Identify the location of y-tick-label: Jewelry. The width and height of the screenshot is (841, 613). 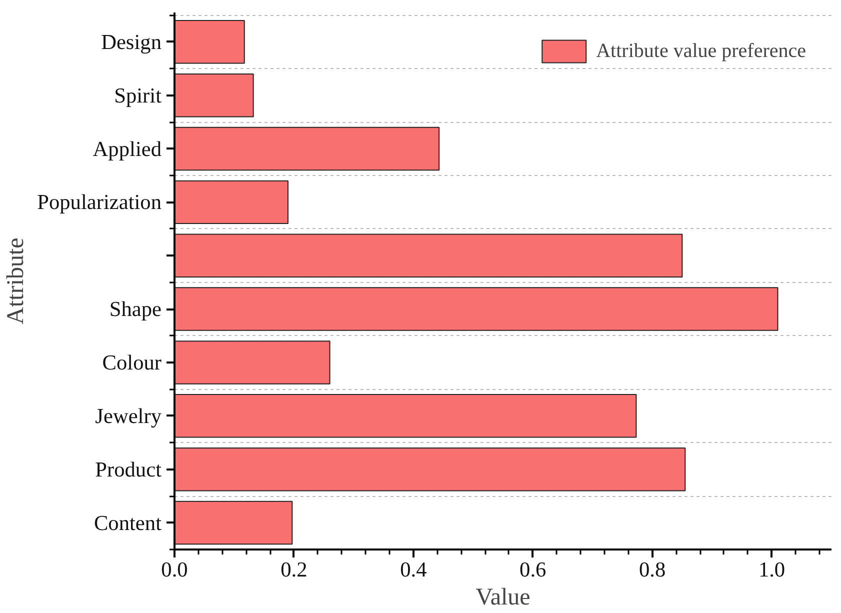
(128, 416).